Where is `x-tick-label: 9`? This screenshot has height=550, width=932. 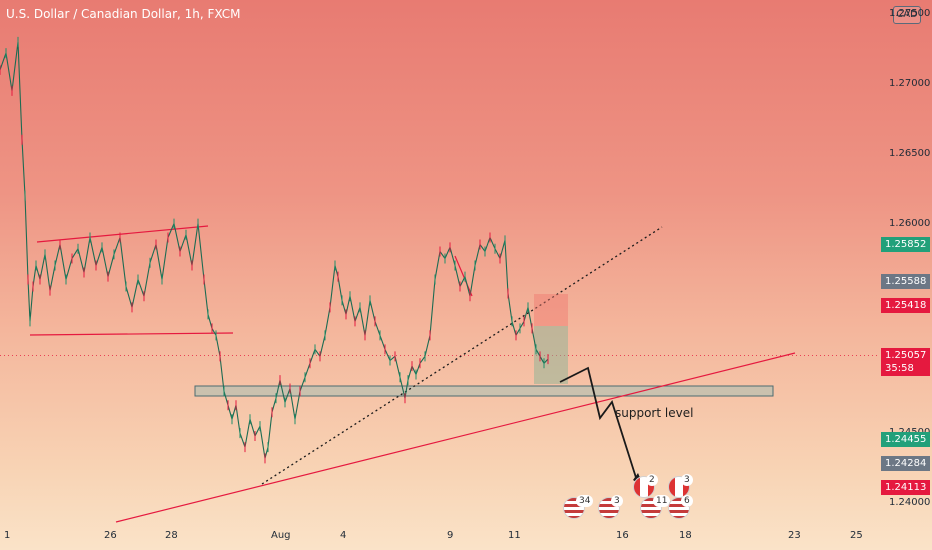
x-tick-label: 9 is located at coordinates (450, 535).